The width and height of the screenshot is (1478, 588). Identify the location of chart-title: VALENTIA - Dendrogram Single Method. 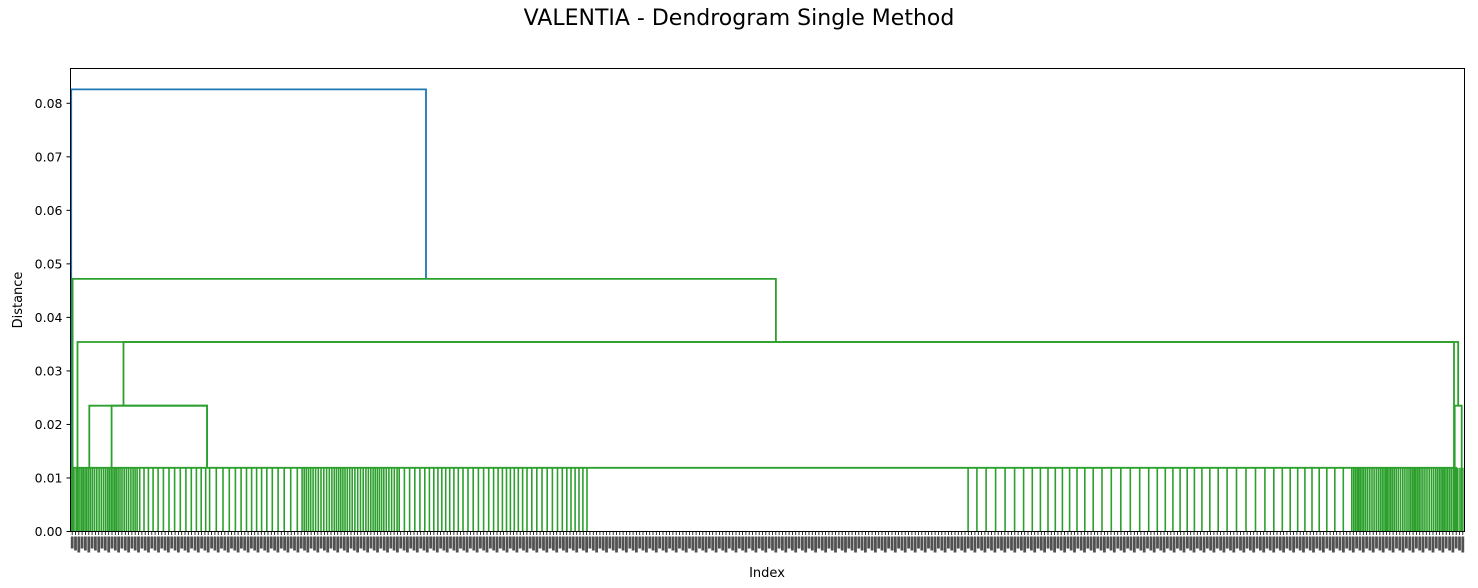
(739, 18).